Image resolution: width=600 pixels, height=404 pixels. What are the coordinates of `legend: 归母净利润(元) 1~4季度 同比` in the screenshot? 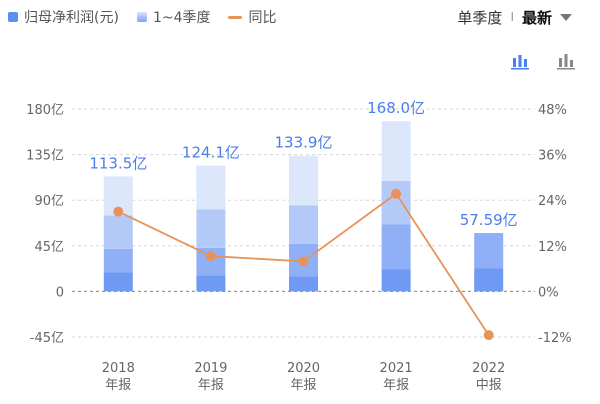 It's located at (151, 17).